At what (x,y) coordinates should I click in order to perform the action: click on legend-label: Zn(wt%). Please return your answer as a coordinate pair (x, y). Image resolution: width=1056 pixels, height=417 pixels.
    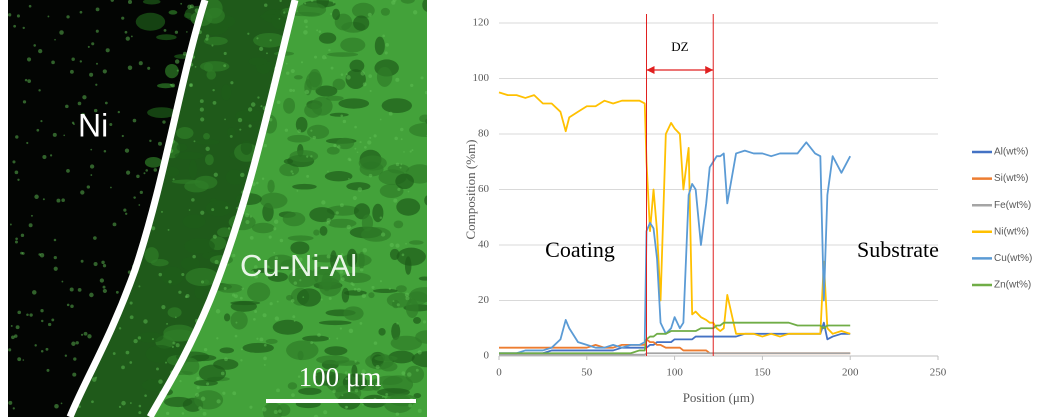
    Looking at the image, I should click on (1012, 285).